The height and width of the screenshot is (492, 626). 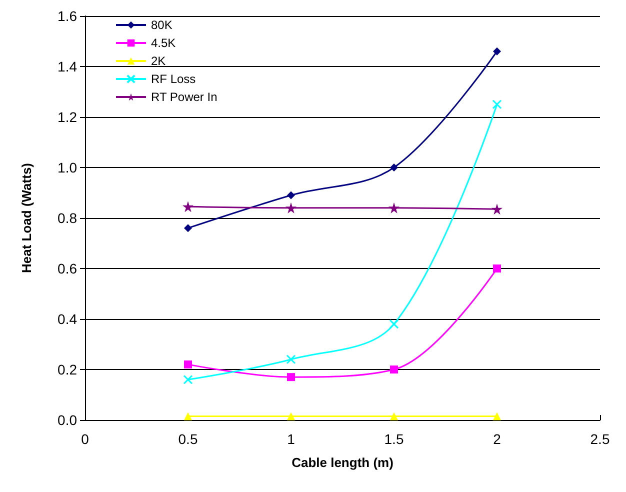 What do you see at coordinates (68, 420) in the screenshot?
I see `y-tick-label: 0.0` at bounding box center [68, 420].